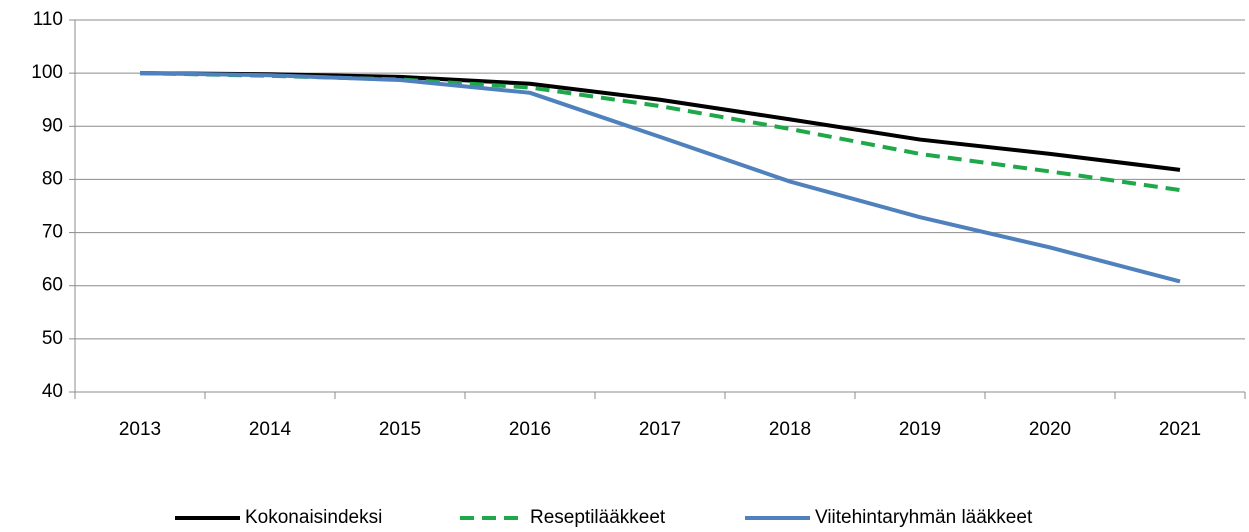 Image resolution: width=1249 pixels, height=532 pixels. Describe the element at coordinates (52, 338) in the screenshot. I see `y-tick-label: 50` at that location.